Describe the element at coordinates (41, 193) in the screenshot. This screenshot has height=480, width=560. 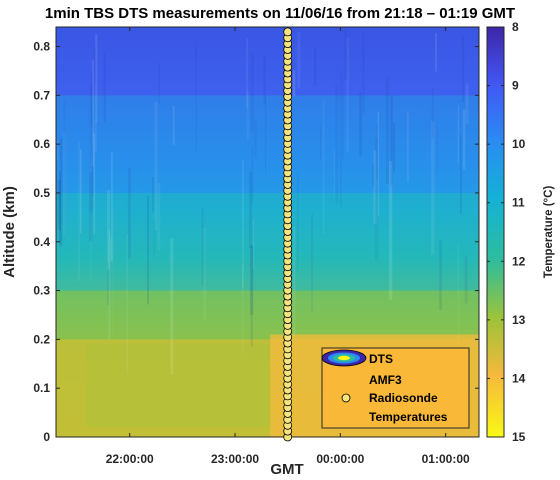
I see `y-tick-label: 0.5` at that location.